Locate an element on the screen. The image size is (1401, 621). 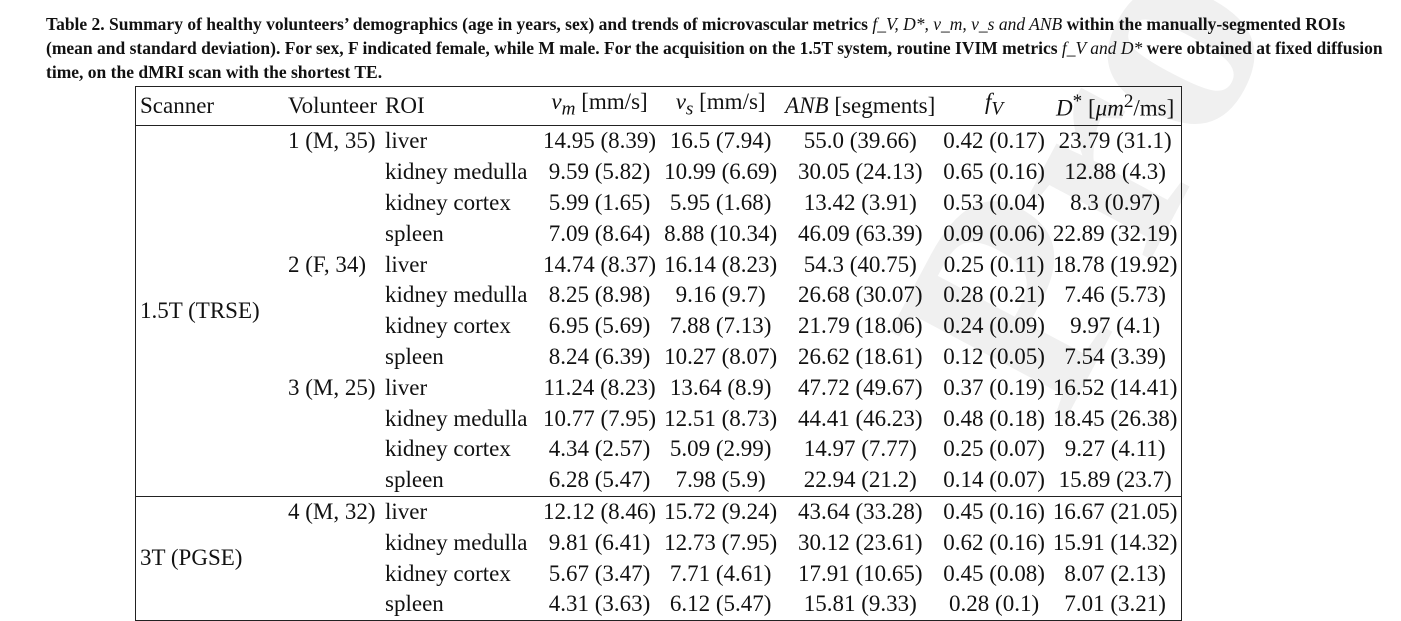
anb-cell: 46.09 (63.39) is located at coordinates (860, 233).